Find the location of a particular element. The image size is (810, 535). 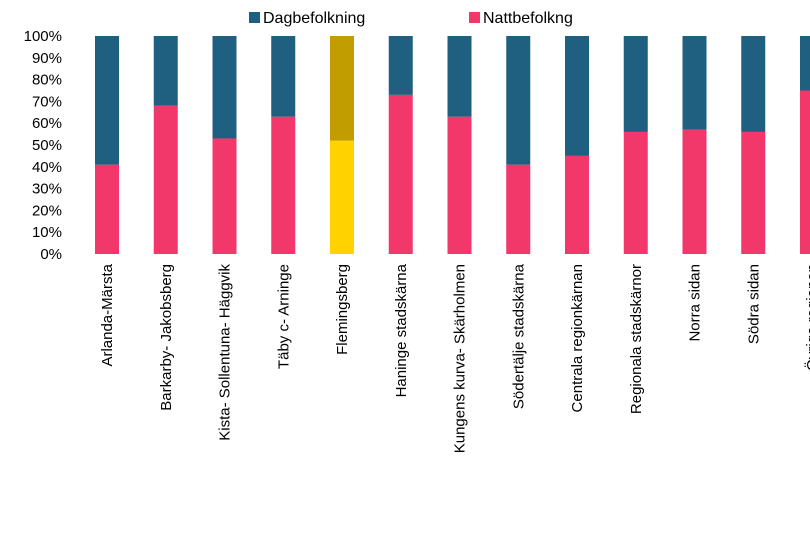

y-tick-label: 50% is located at coordinates (47, 145).